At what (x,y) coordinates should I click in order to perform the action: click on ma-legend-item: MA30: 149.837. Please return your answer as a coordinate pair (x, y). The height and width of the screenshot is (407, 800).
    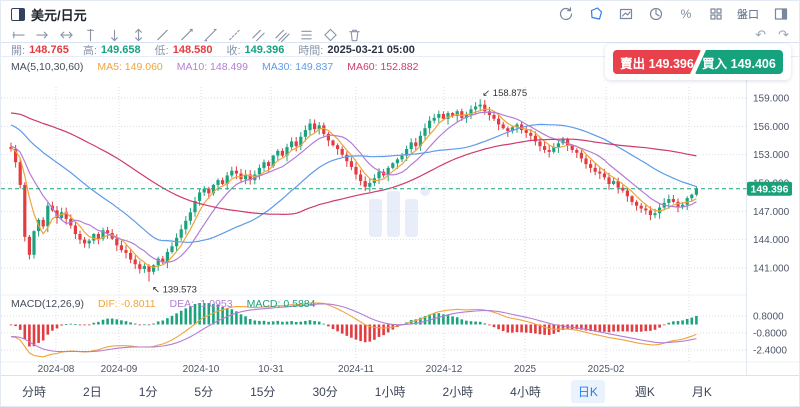
    Looking at the image, I should click on (297, 67).